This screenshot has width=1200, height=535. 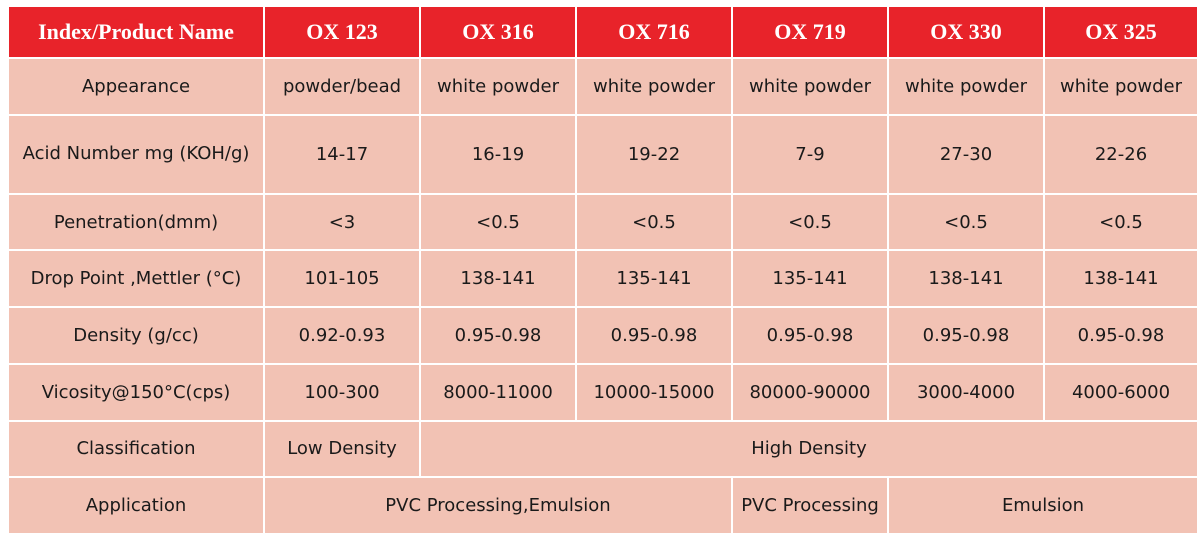 What do you see at coordinates (136, 335) in the screenshot?
I see `row-label: Density (g/cc)` at bounding box center [136, 335].